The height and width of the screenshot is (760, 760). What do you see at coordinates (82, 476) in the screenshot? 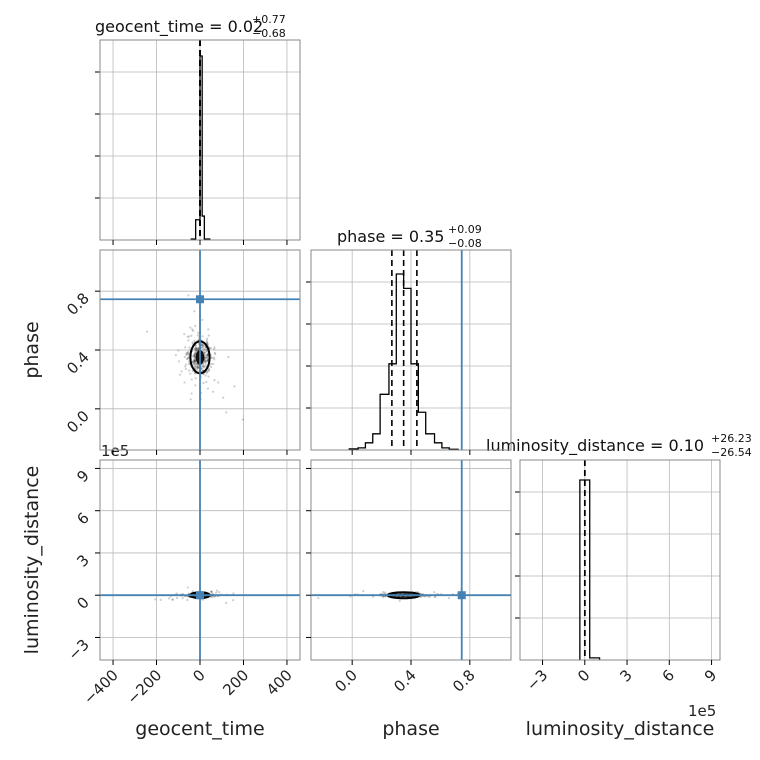
I see `y-tick-label-luminosity_distance: 9` at bounding box center [82, 476].